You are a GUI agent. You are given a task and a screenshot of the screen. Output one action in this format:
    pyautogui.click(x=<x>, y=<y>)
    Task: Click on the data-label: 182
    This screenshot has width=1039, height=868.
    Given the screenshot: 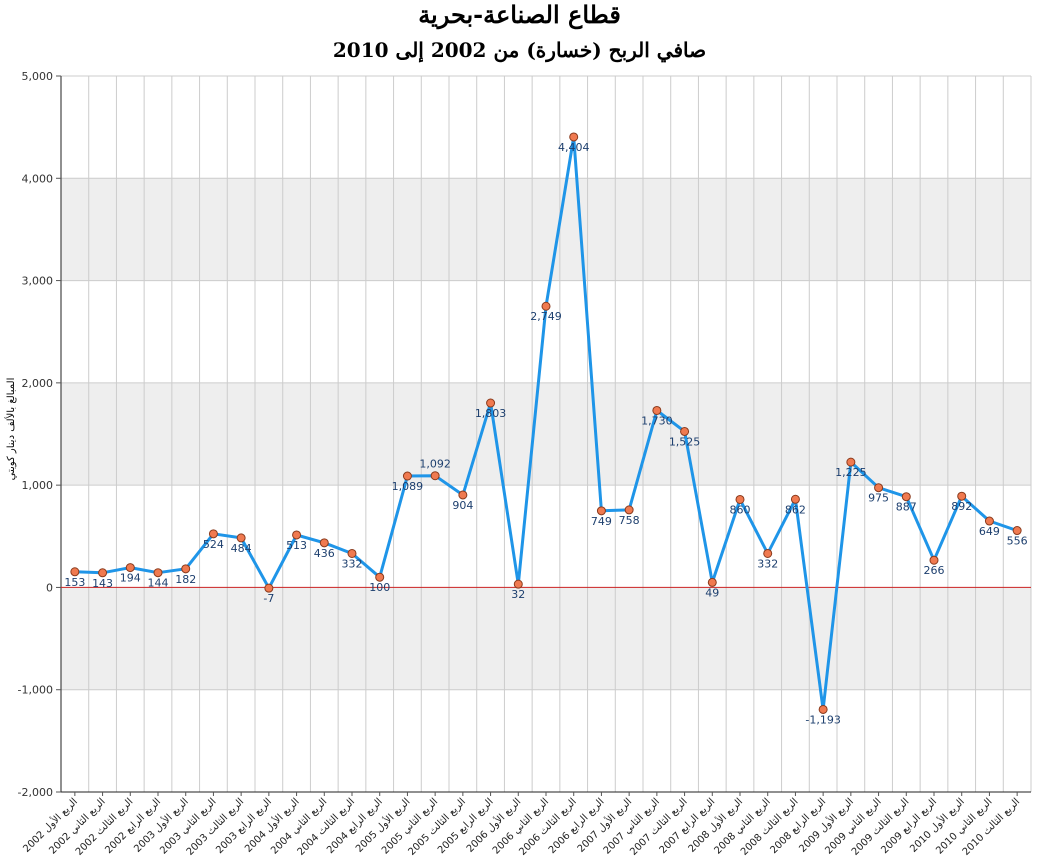 What is the action you would take?
    pyautogui.click(x=185, y=579)
    